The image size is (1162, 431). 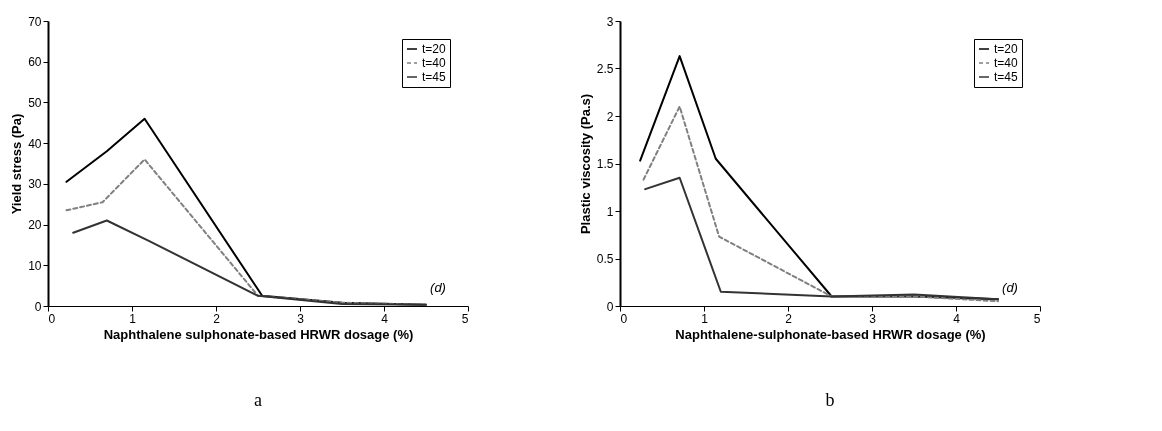 What do you see at coordinates (605, 164) in the screenshot?
I see `y-tick-label: 1.5` at bounding box center [605, 164].